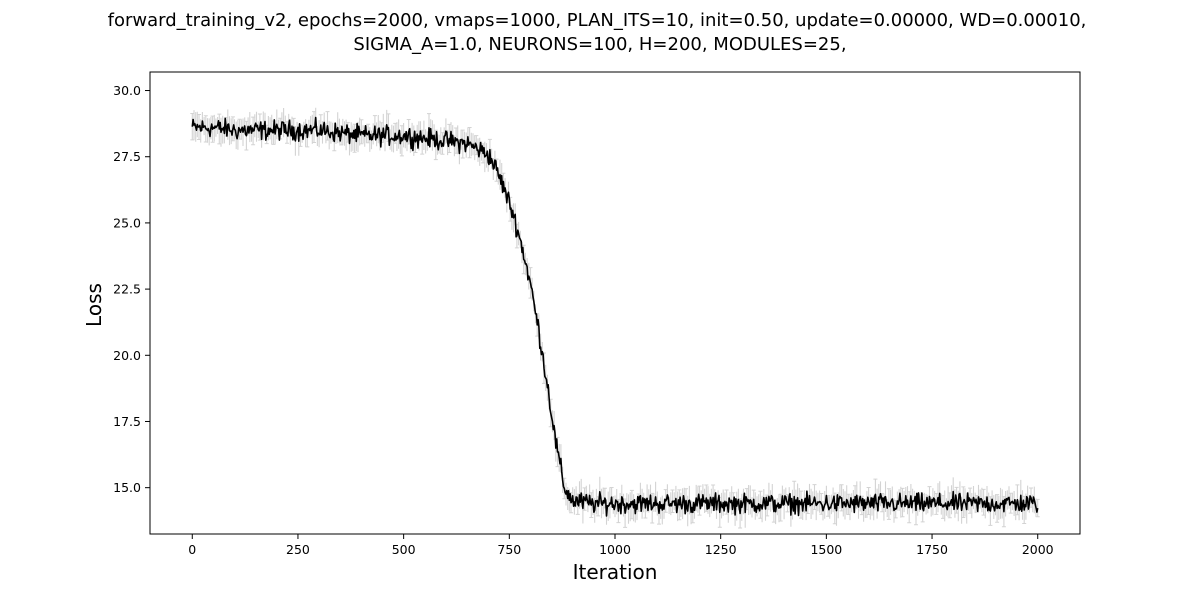  What do you see at coordinates (298, 549) in the screenshot?
I see `x-tick-label: 250` at bounding box center [298, 549].